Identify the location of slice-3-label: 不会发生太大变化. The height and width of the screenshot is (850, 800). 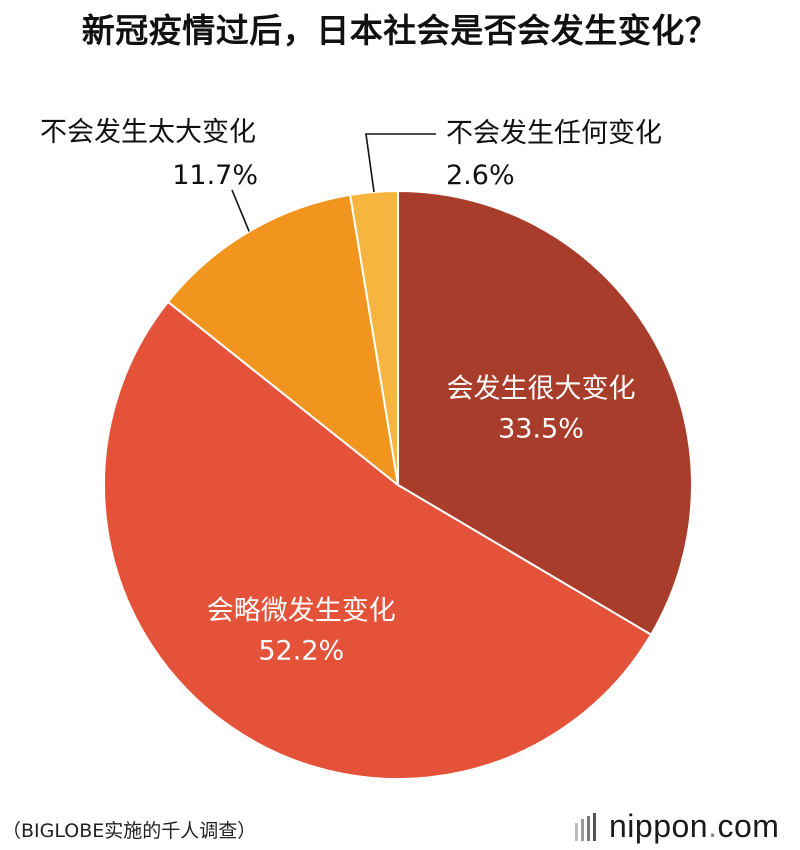
(148, 132).